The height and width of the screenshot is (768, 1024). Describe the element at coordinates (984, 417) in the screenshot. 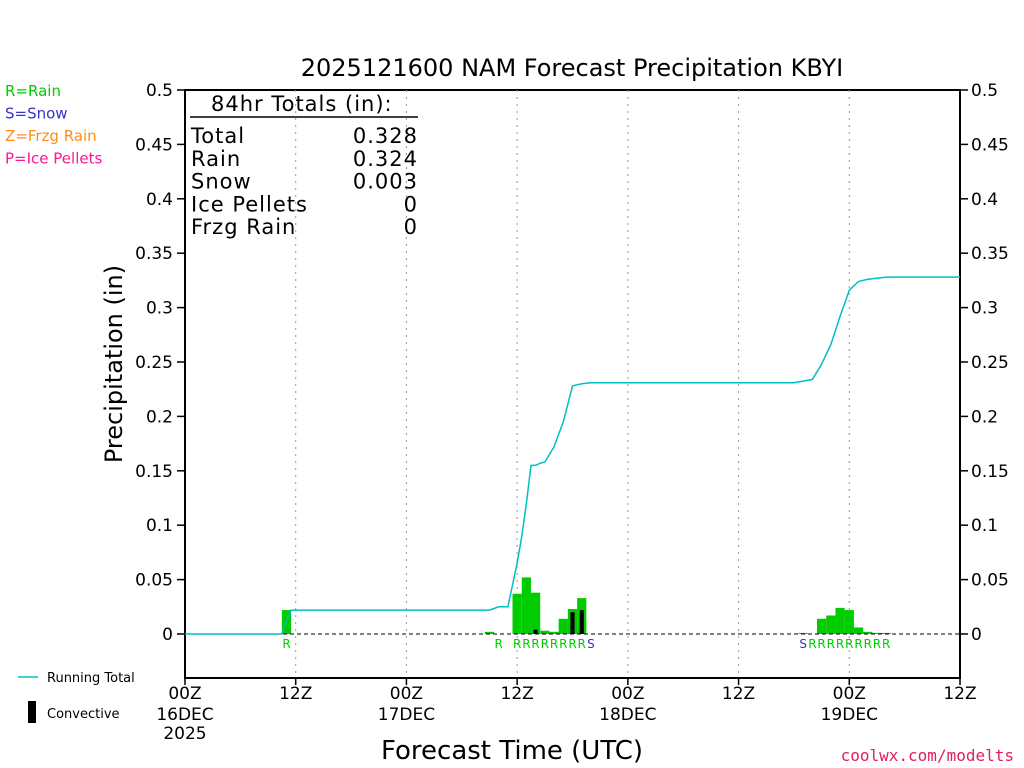

I see `y-tick-label-right: 0.2` at that location.